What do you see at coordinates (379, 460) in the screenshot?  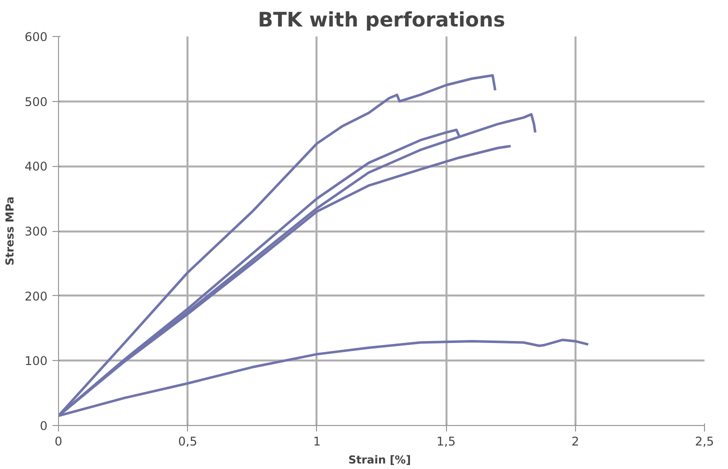 I see `x-axis-title: Strain [%]` at bounding box center [379, 460].